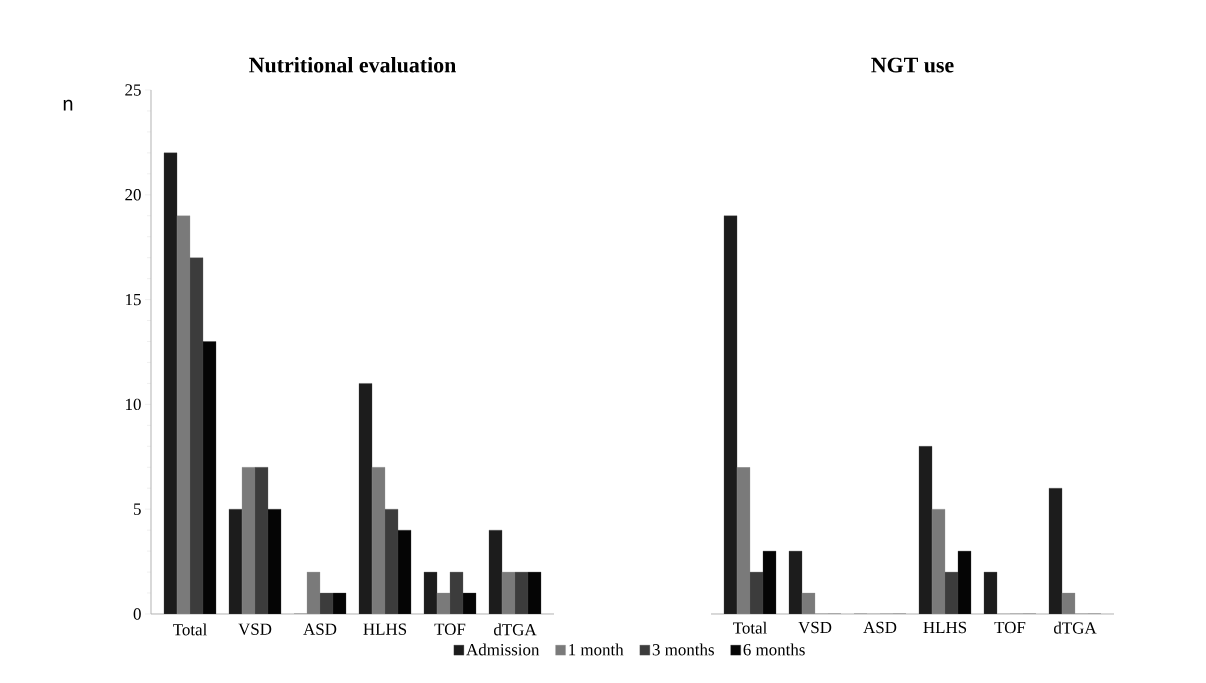 The height and width of the screenshot is (683, 1206). What do you see at coordinates (596, 649) in the screenshot?
I see `legend-label: 1 month` at bounding box center [596, 649].